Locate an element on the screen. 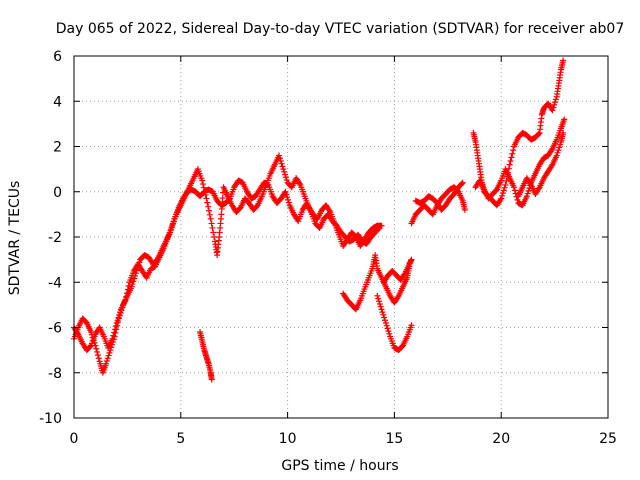 This screenshot has height=480, width=640. y-tick-label: 4 is located at coordinates (57, 102).